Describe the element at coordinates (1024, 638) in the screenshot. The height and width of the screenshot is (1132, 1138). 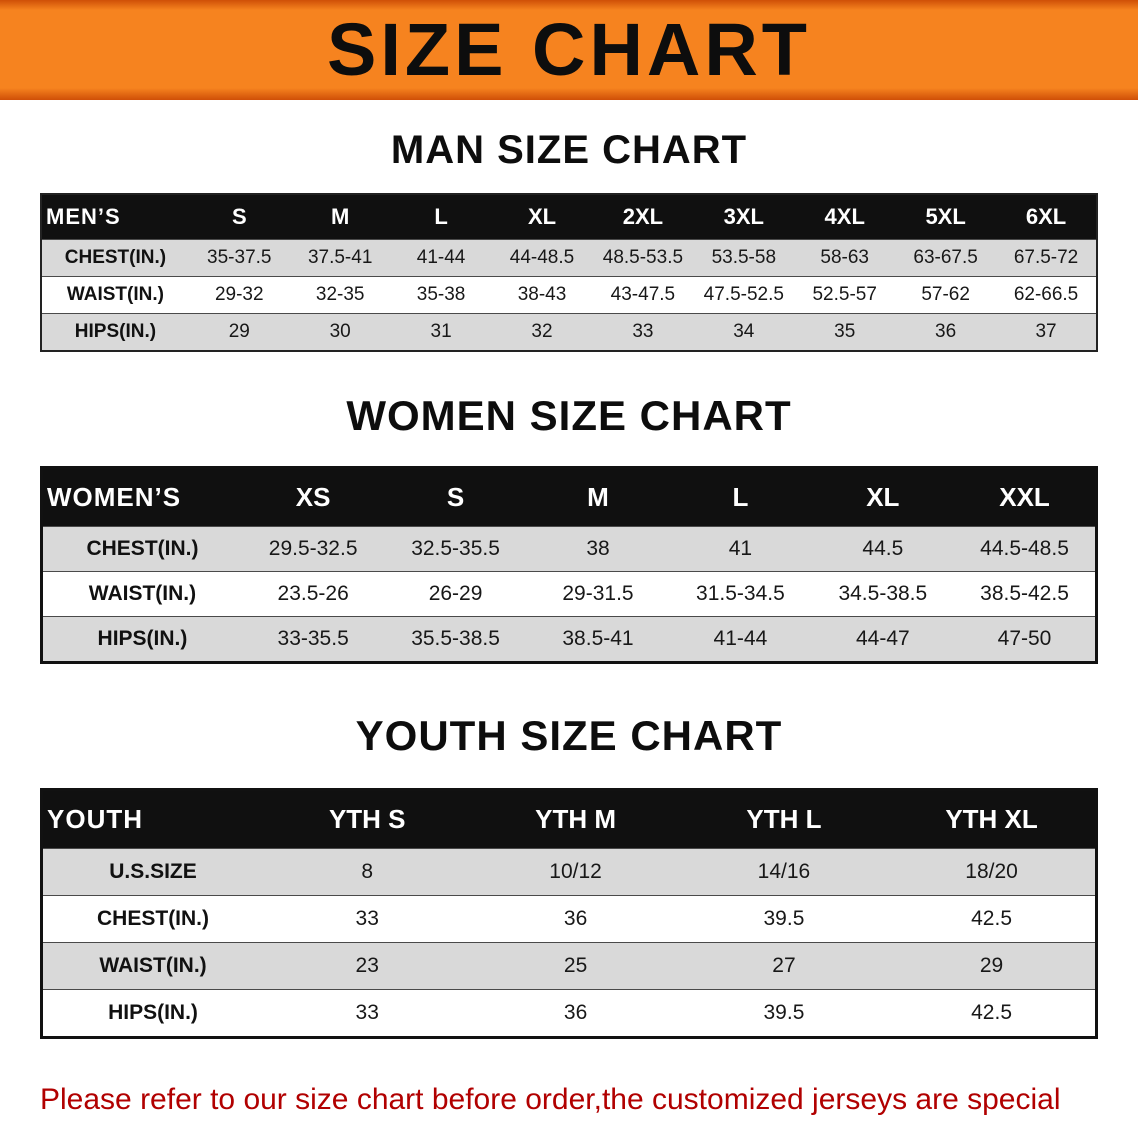
I see `size-value-cell: 47-50` at that location.